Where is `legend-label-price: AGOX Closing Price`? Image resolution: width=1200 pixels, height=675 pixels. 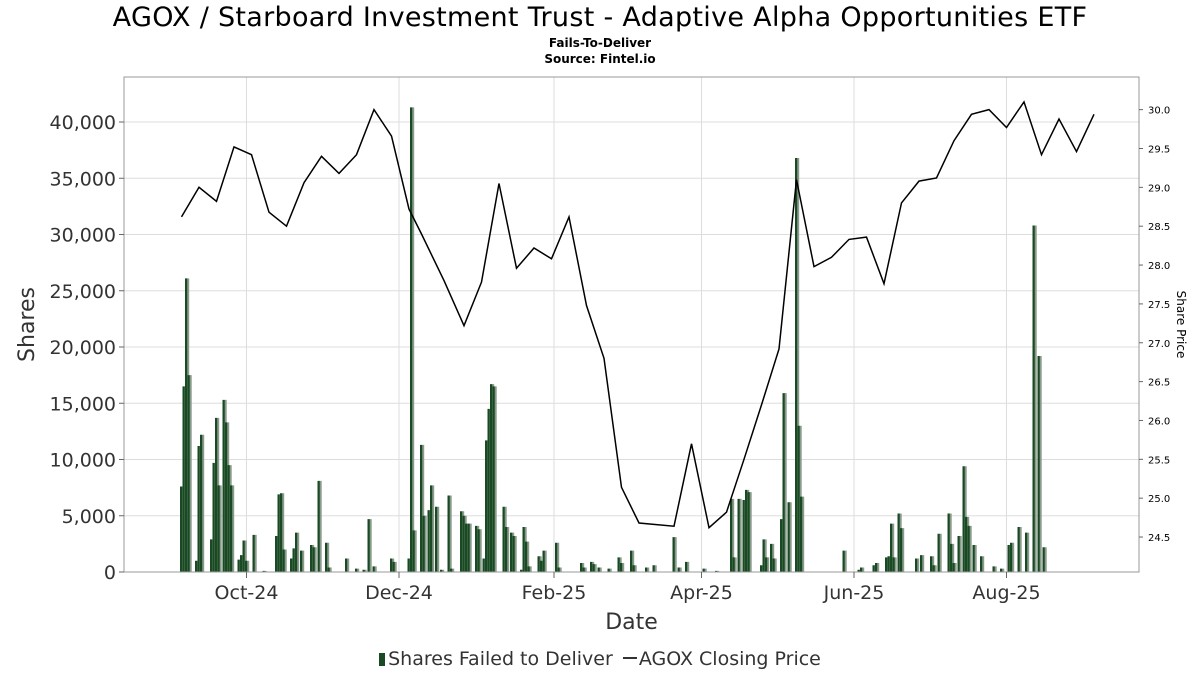
legend-label-price: AGOX Closing Price is located at coordinates (729, 659).